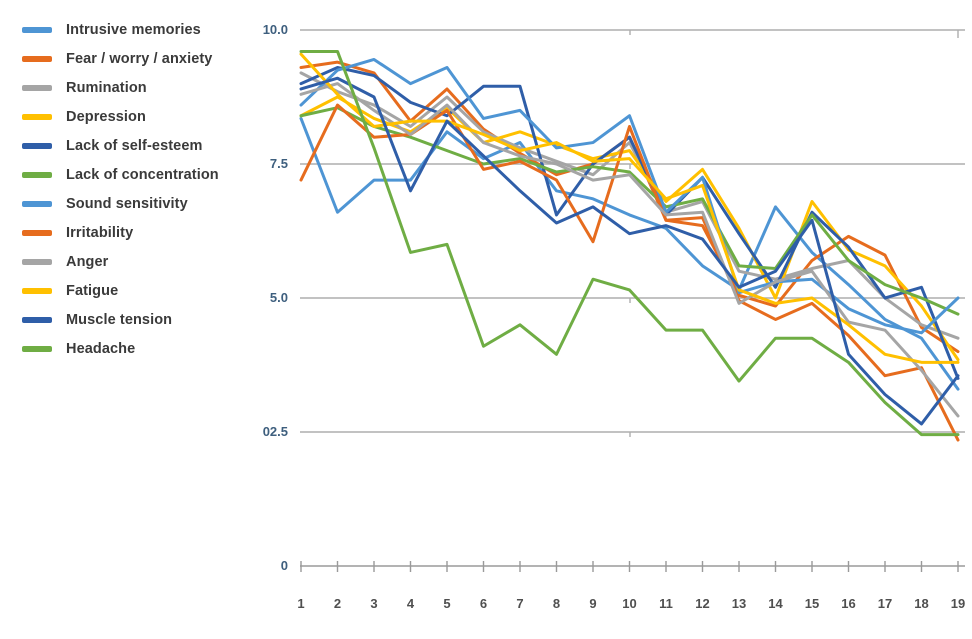 The height and width of the screenshot is (639, 972). Describe the element at coordinates (337, 603) in the screenshot. I see `x-axis-label-2: 2` at that location.